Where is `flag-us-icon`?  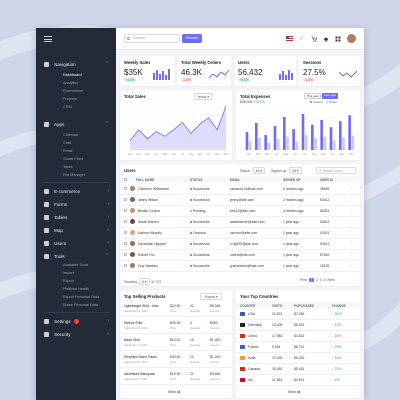
flag-us-icon is located at coordinates (289, 38).